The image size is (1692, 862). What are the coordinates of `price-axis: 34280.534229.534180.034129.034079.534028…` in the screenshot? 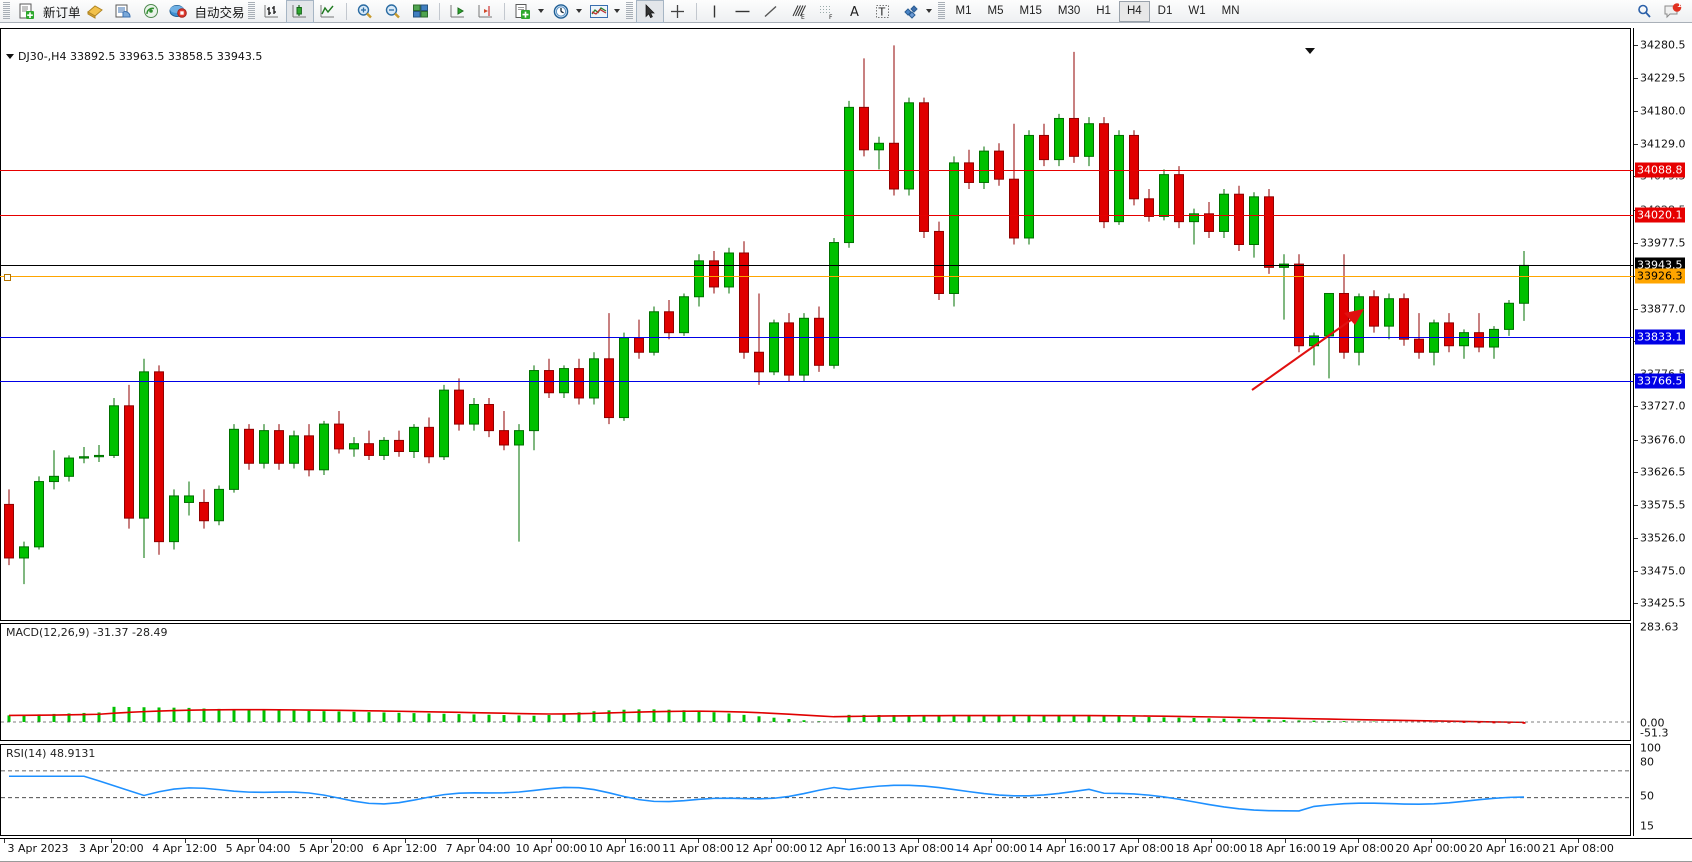 It's located at (1662, 432).